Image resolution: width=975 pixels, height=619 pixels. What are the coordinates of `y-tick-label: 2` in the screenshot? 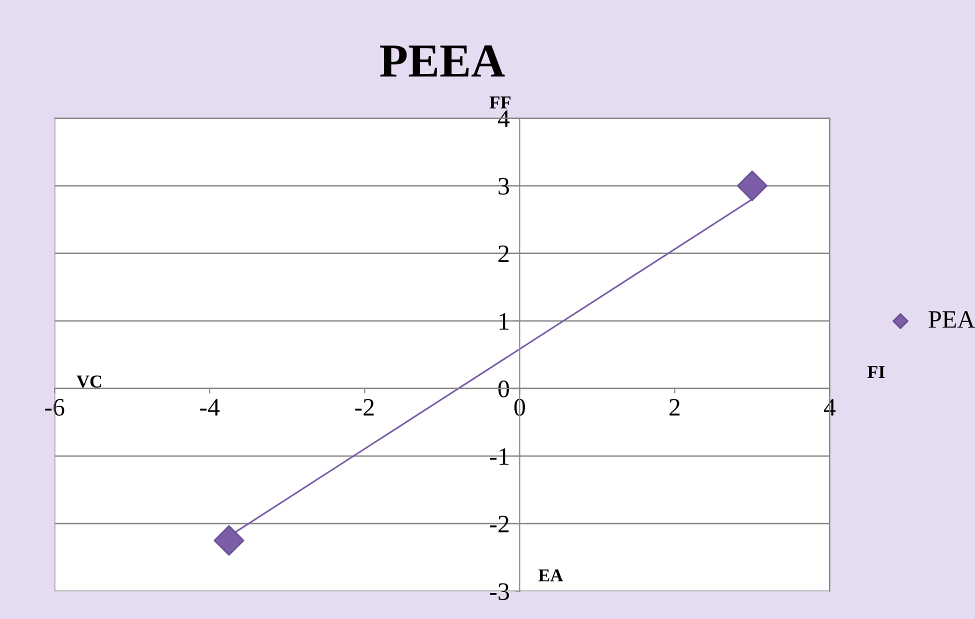 It's located at (503, 253).